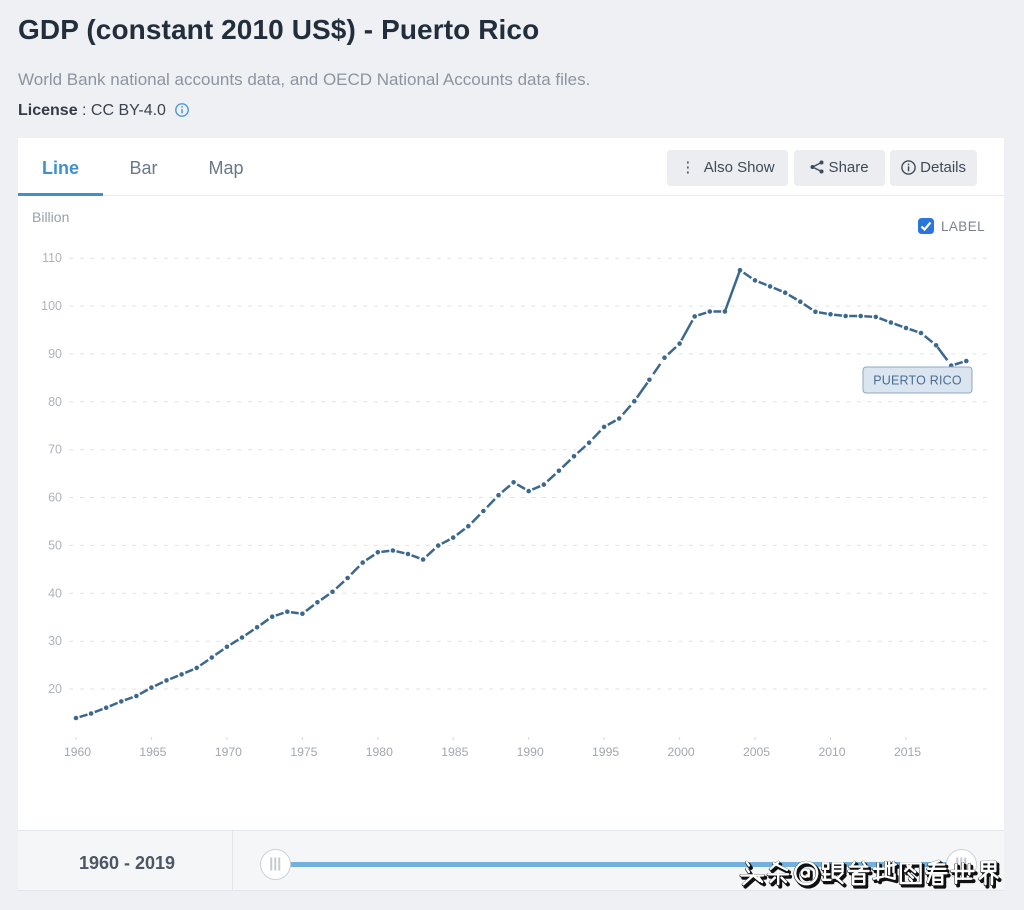 This screenshot has width=1024, height=910. What do you see at coordinates (681, 752) in the screenshot?
I see `svg-text: 2000` at bounding box center [681, 752].